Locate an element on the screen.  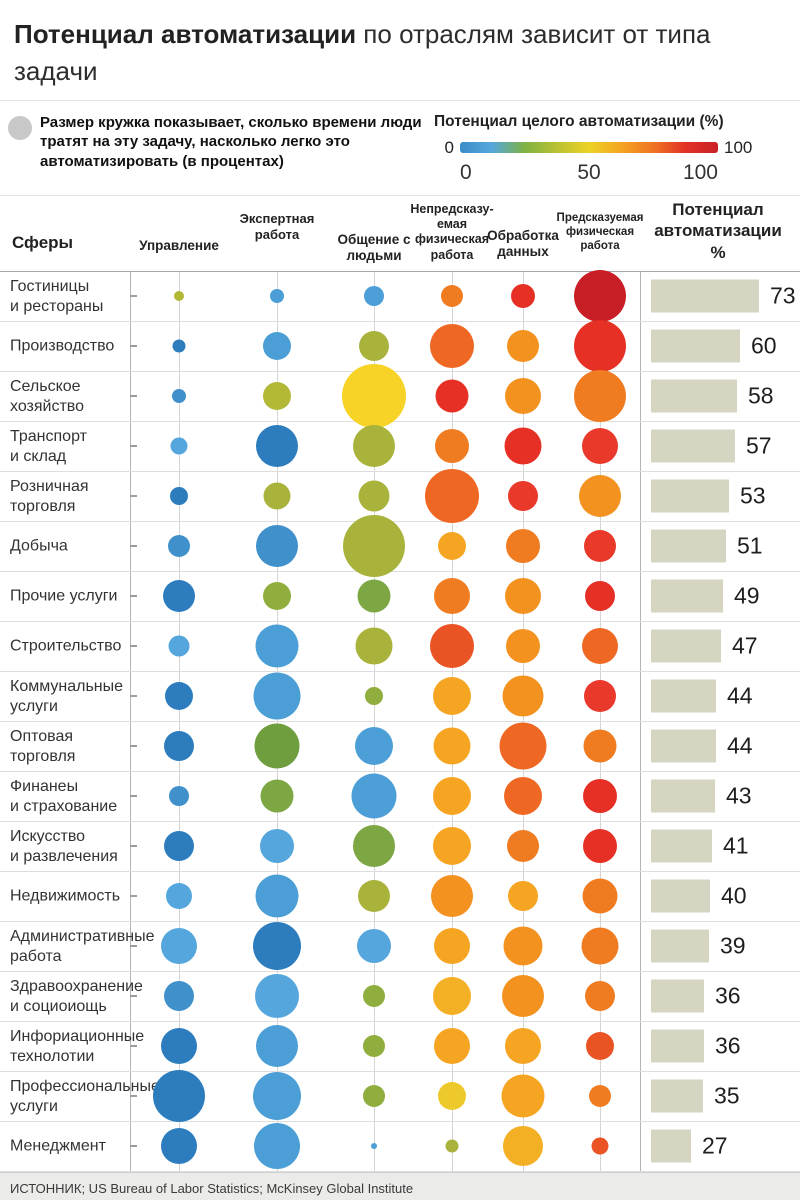
column-header-predictable-physical: Предсказуемая физическая работа is located at coordinates (600, 231).